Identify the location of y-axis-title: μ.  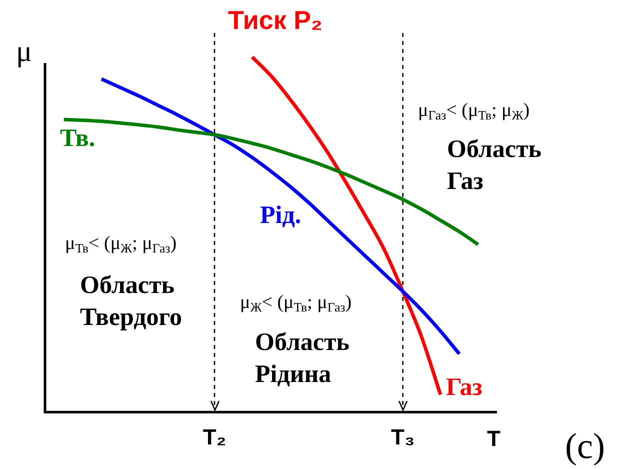
(24, 51).